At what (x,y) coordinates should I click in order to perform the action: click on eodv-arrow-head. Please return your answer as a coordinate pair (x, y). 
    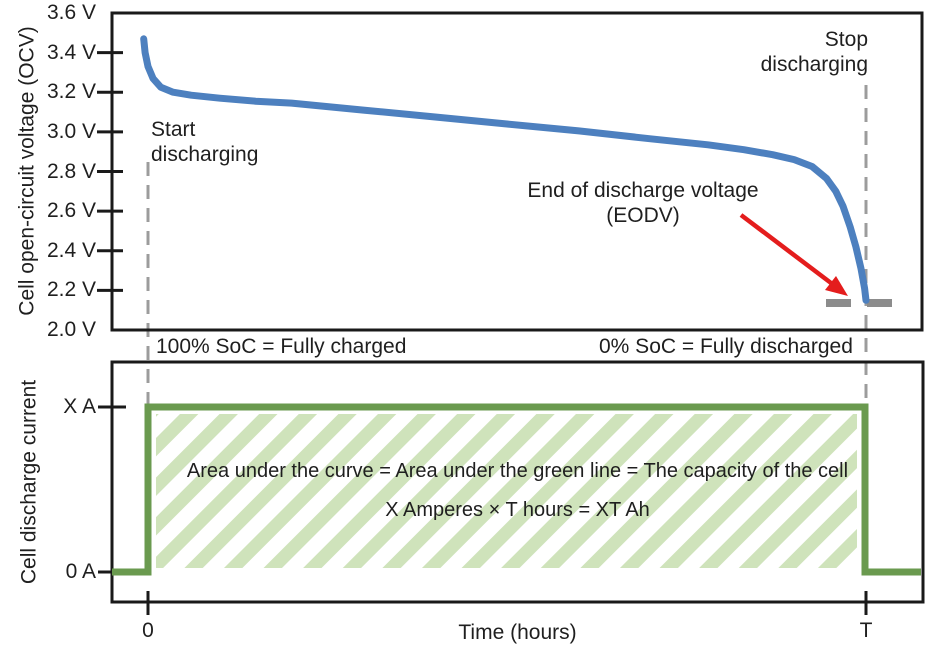
    Looking at the image, I should click on (836, 286).